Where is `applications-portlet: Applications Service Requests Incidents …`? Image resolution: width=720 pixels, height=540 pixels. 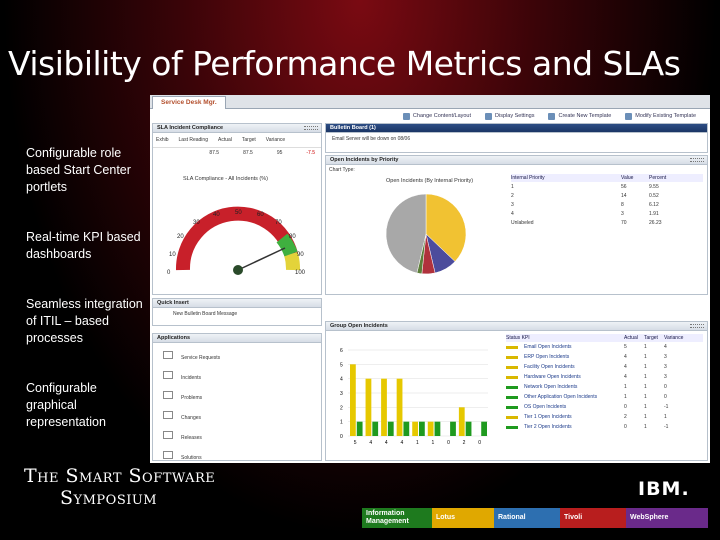
applications-portlet: Applications Service Requests Incidents … is located at coordinates (237, 397).